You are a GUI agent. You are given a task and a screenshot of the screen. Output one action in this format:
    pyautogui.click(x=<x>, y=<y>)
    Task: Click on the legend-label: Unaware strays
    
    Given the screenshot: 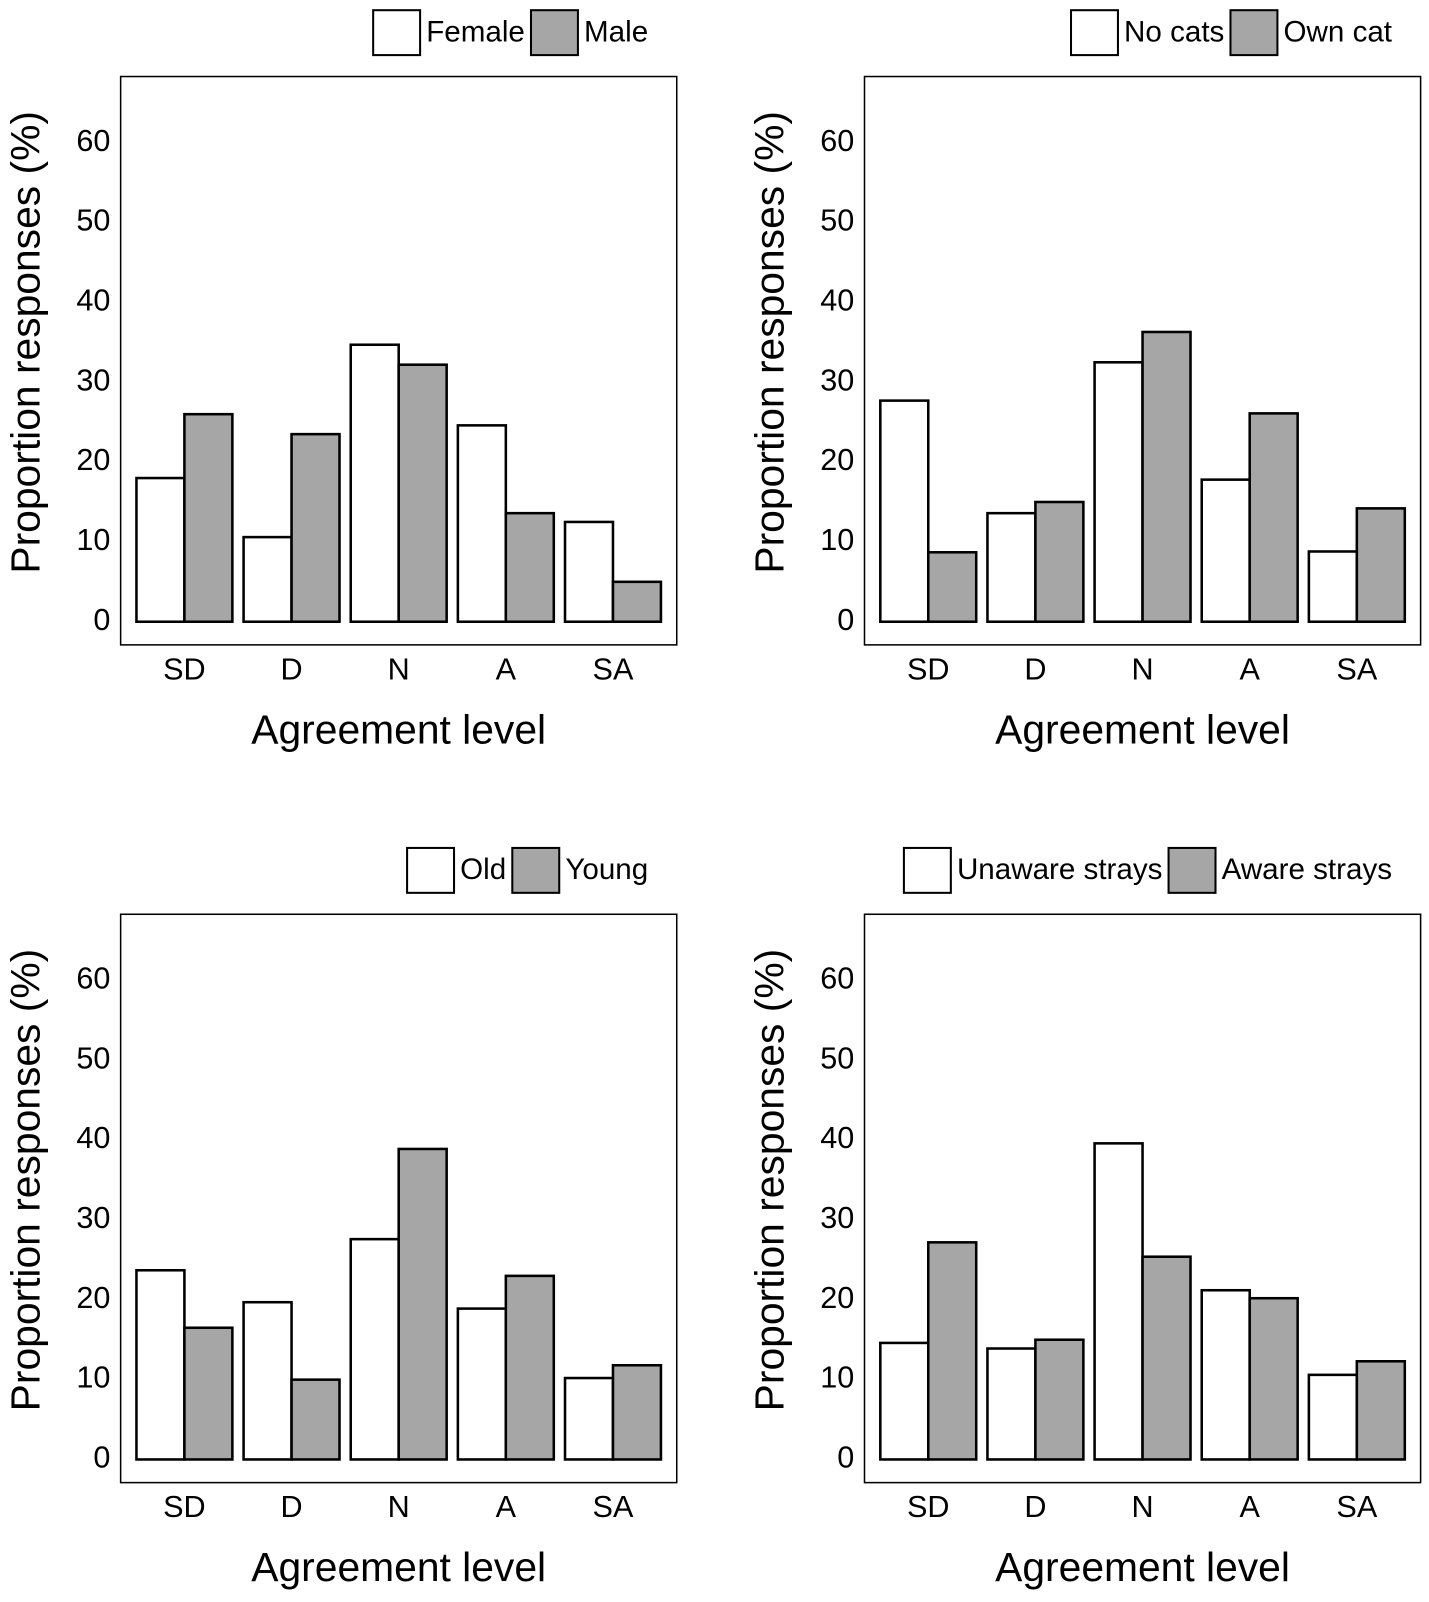 What is the action you would take?
    pyautogui.click(x=1059, y=869)
    